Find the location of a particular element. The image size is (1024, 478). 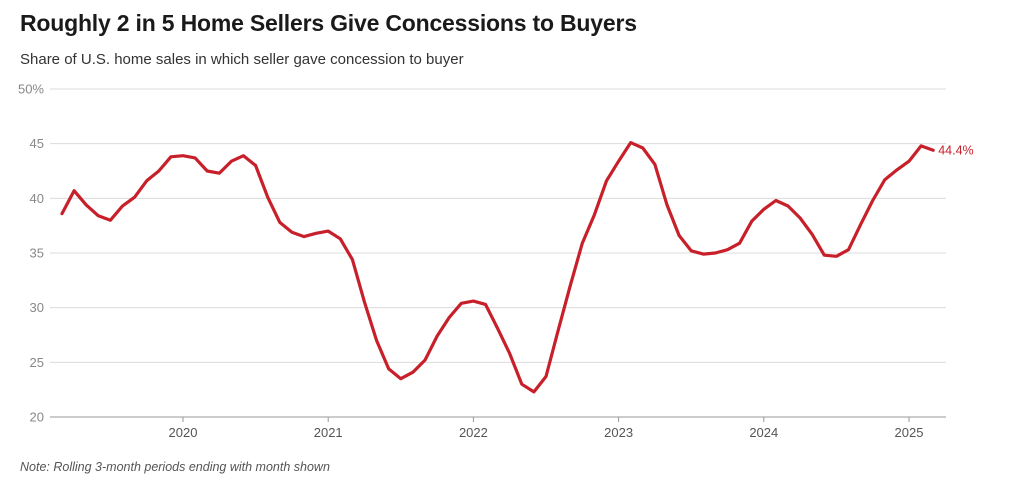

x-tick-label: 2023 is located at coordinates (618, 432).